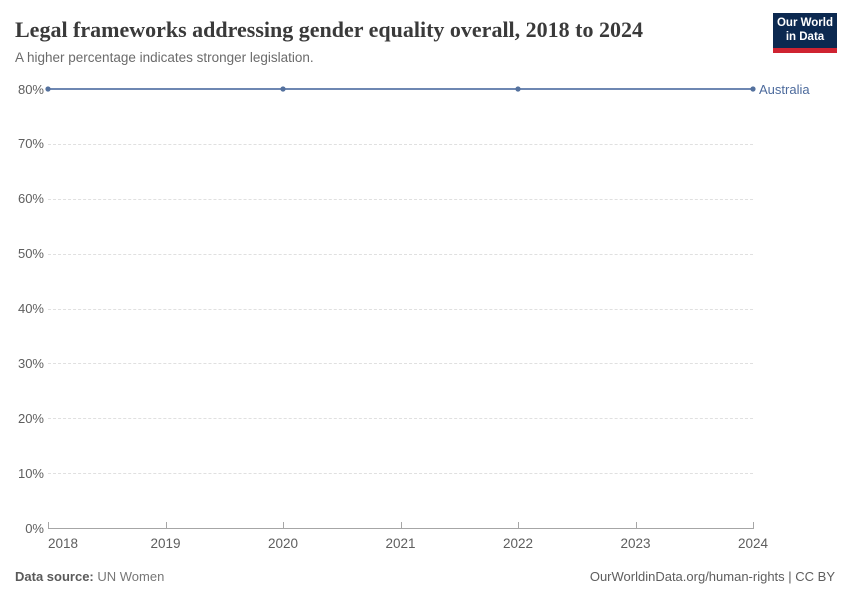 This screenshot has height=600, width=850. What do you see at coordinates (400, 543) in the screenshot?
I see `x-tick-label-2021: 2021` at bounding box center [400, 543].